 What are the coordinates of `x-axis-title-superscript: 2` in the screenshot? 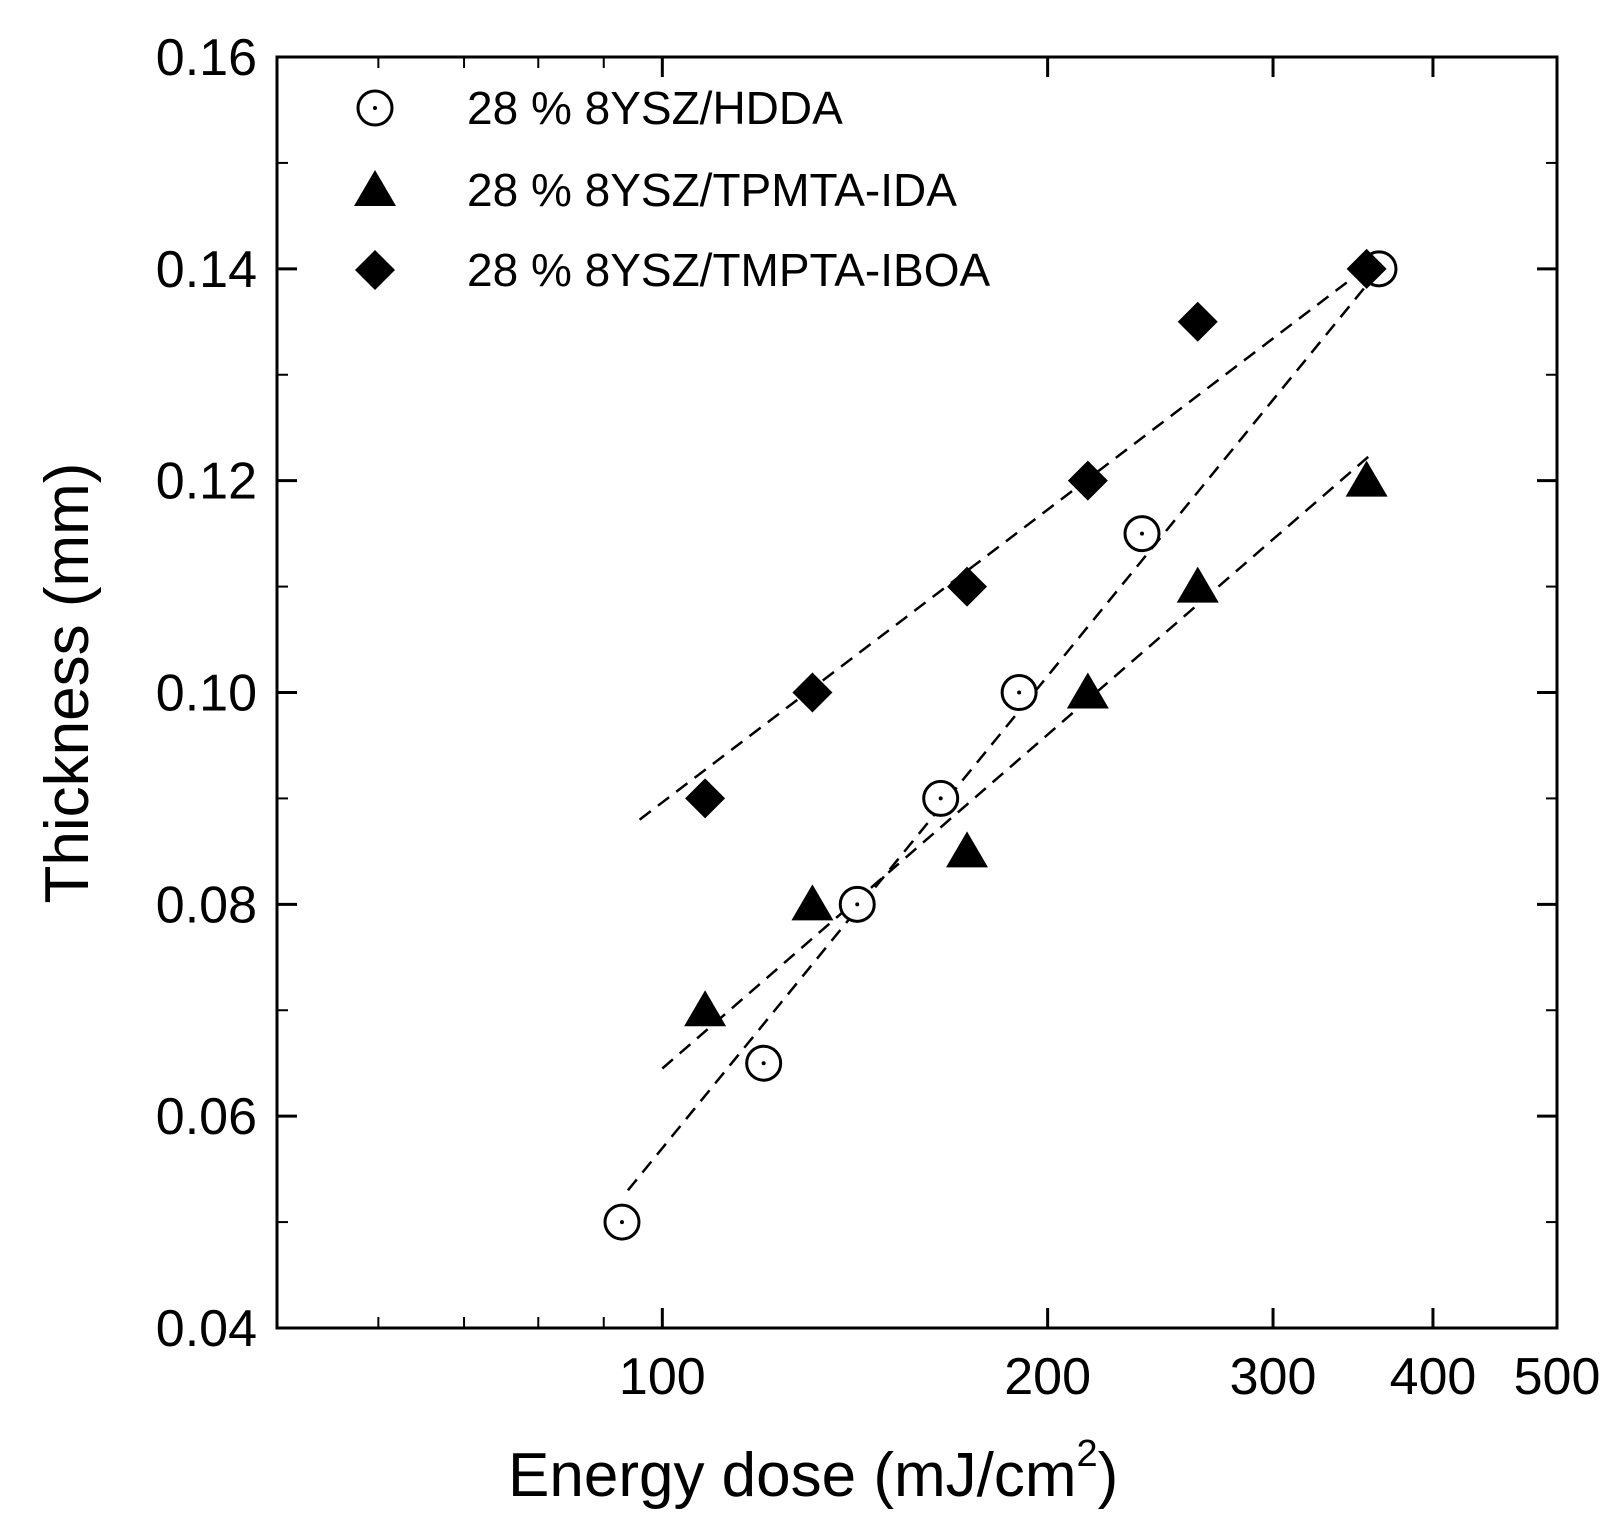 It's located at (1087, 1454).